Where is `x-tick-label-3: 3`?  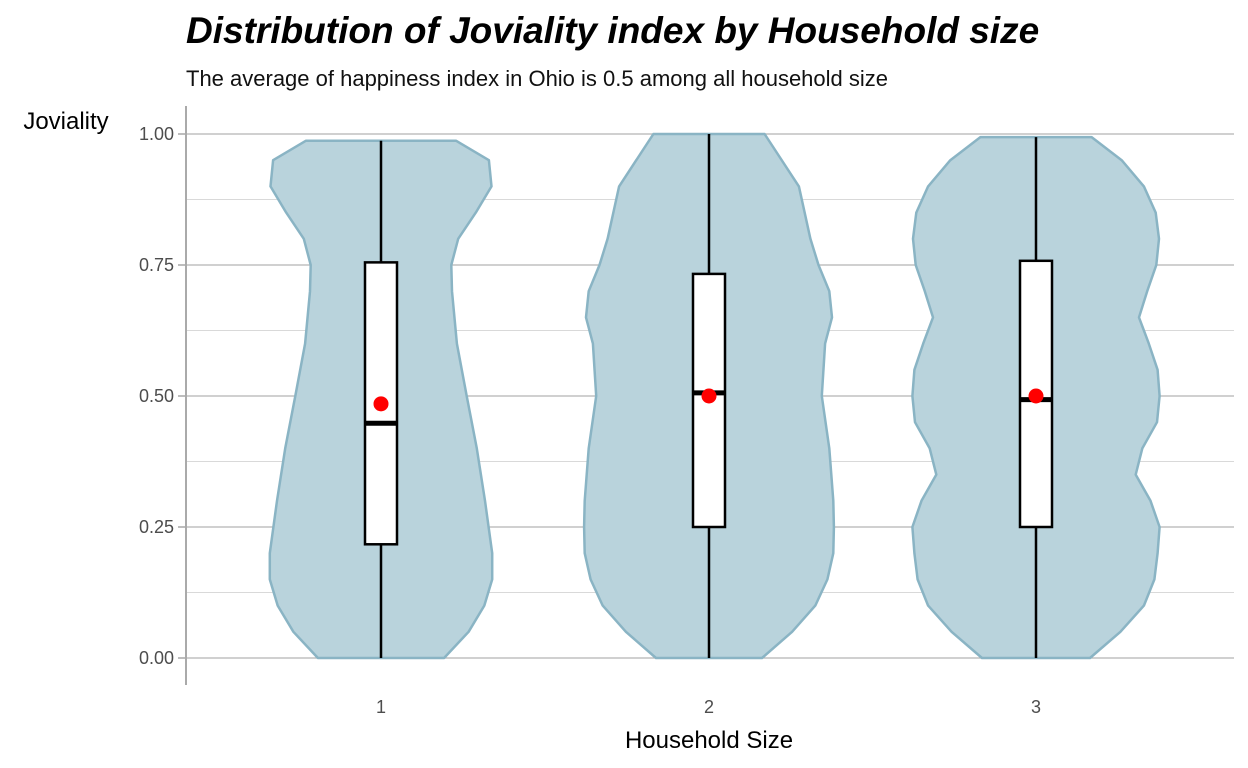
x-tick-label-3: 3 is located at coordinates (1036, 707).